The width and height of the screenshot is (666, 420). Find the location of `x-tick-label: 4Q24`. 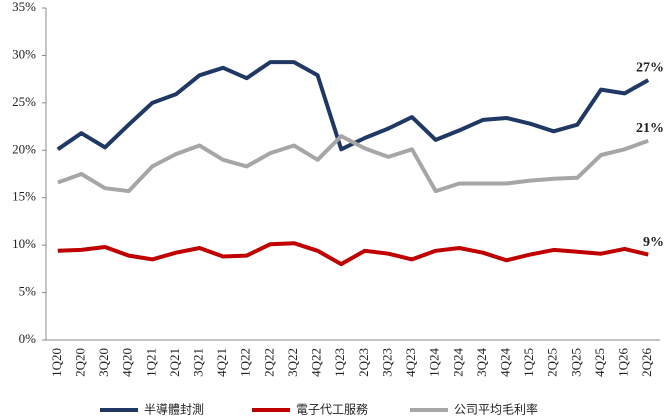

x-tick-label: 4Q24 is located at coordinates (504, 362).